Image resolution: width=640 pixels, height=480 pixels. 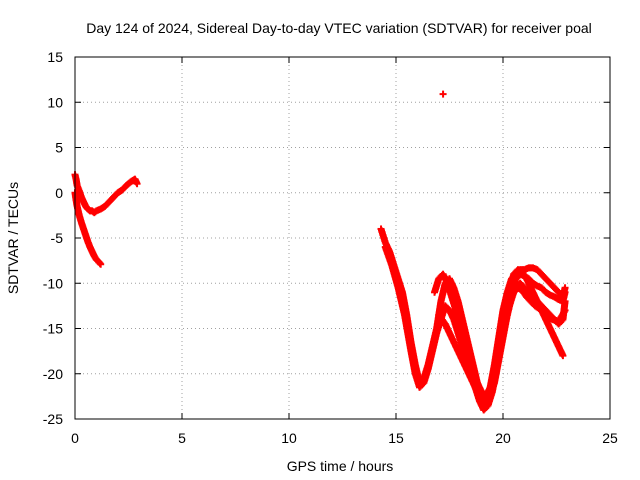 What do you see at coordinates (75, 438) in the screenshot?
I see `x-tick-label: 0` at bounding box center [75, 438].